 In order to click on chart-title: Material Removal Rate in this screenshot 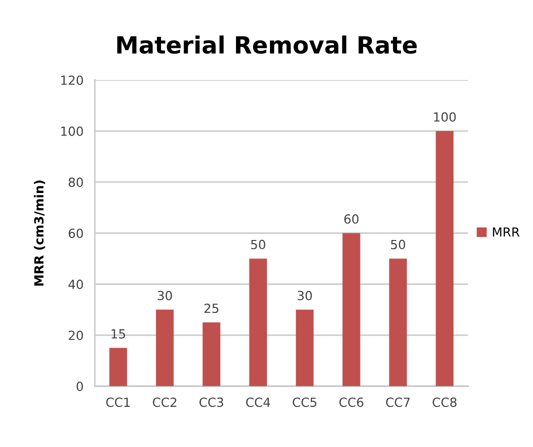, I will do `click(267, 45)`.